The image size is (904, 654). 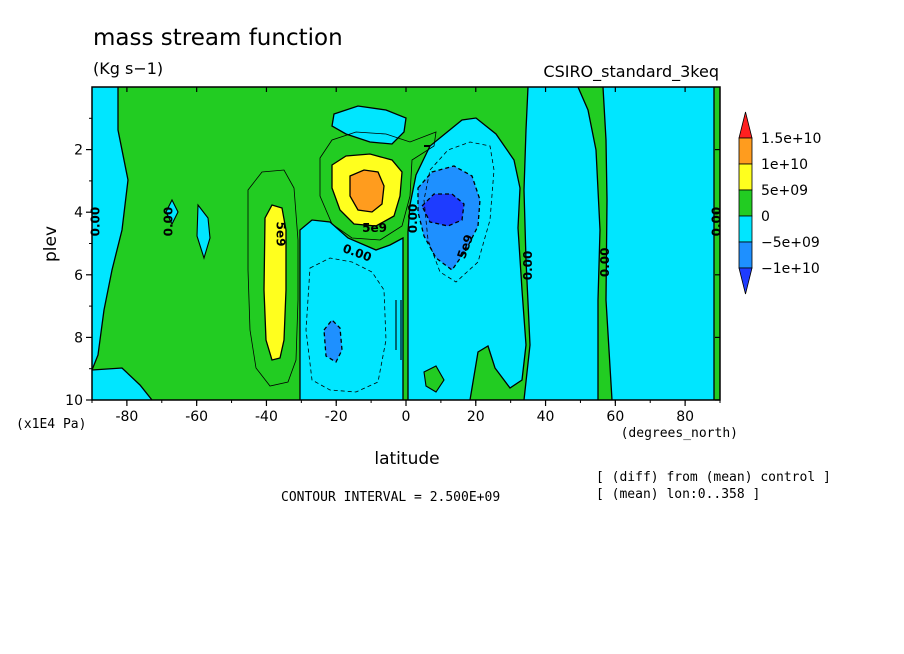 I want to click on note-diff: [ (diff) from (mean) control ], so click(x=713, y=477).